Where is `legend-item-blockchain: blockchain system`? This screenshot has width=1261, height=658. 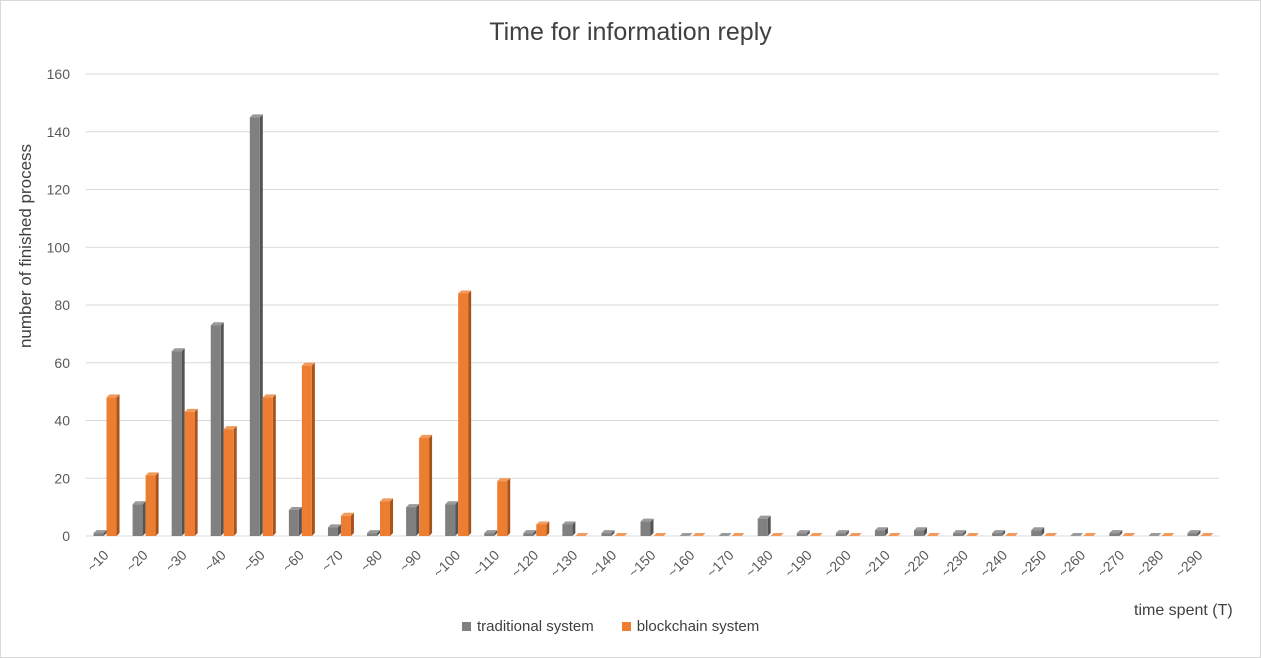
legend-item-blockchain: blockchain system is located at coordinates (690, 626).